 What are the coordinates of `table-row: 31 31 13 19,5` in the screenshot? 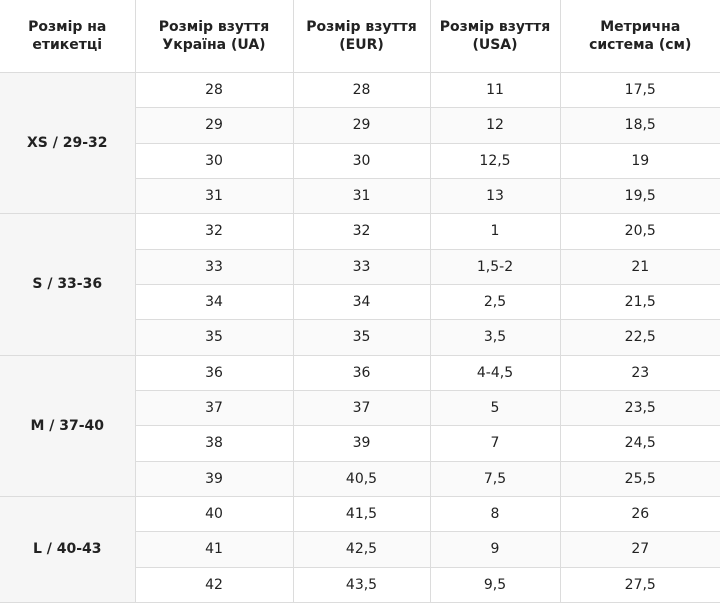 It's located at (360, 196).